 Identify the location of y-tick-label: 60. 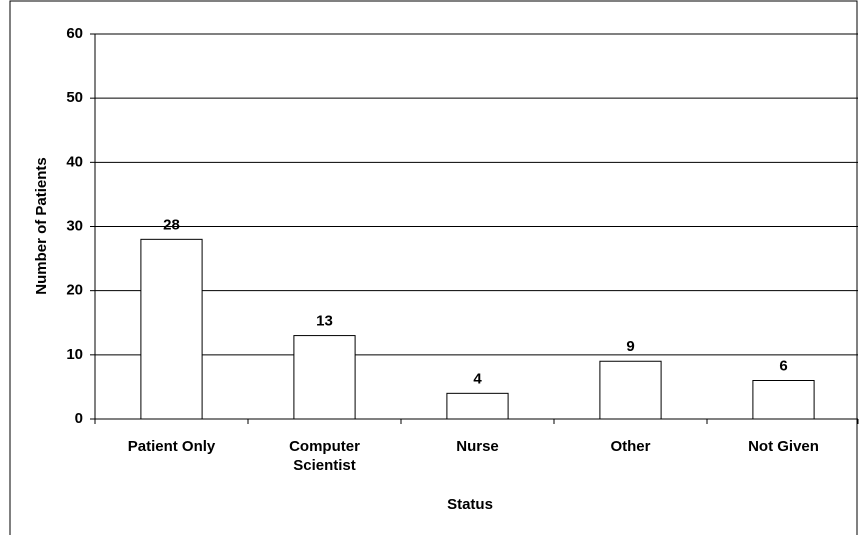
(74, 33).